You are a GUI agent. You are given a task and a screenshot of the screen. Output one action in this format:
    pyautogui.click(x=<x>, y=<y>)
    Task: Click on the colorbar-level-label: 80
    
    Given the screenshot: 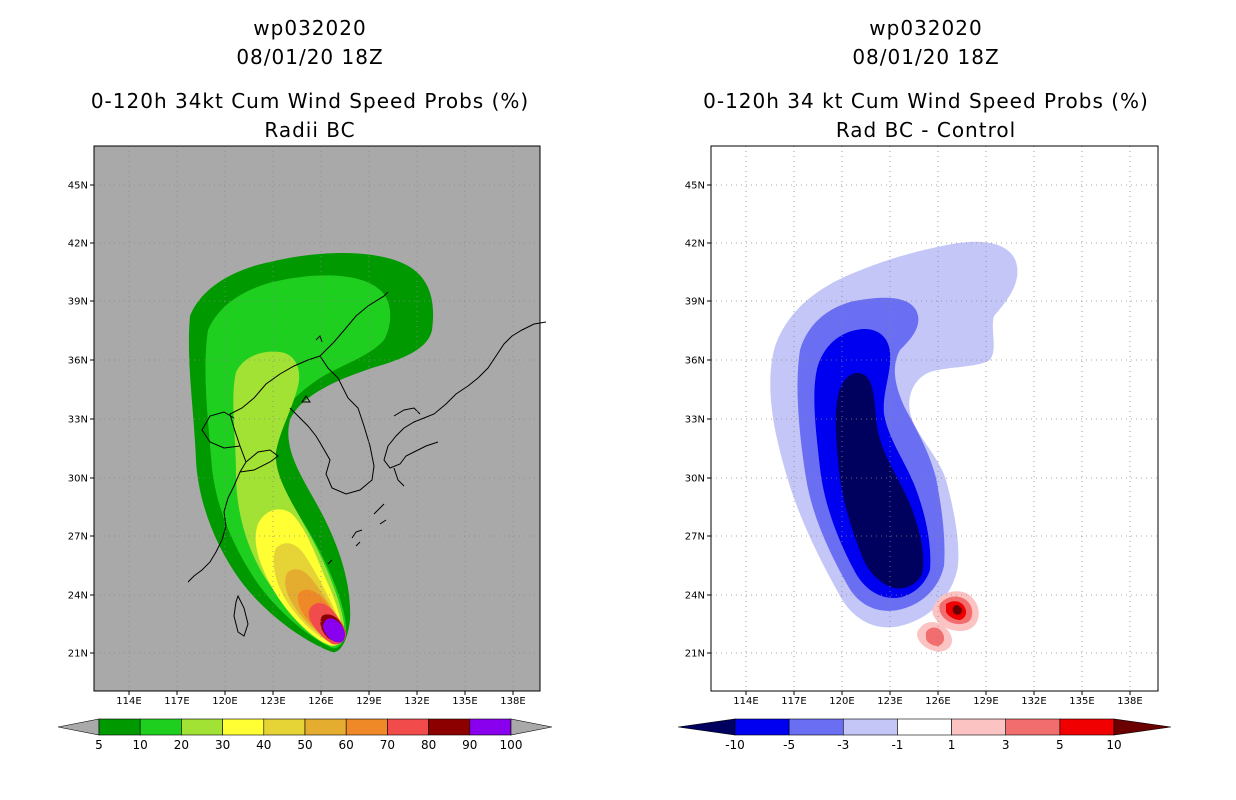 What is the action you would take?
    pyautogui.click(x=428, y=745)
    